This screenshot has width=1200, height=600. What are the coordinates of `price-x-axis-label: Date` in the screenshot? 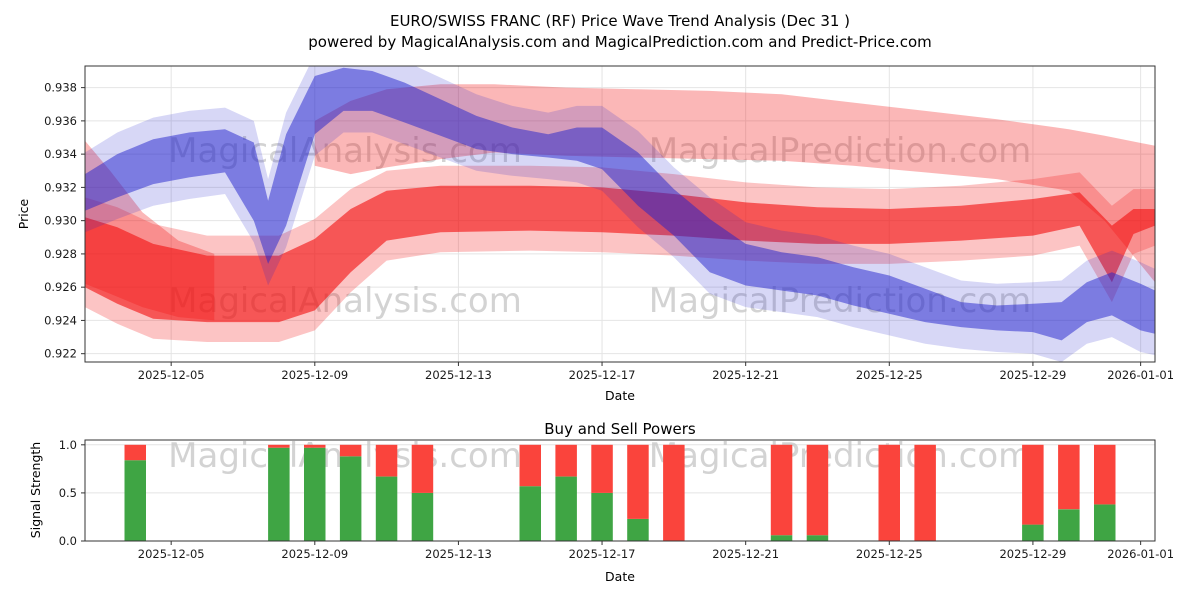 It's located at (620, 395).